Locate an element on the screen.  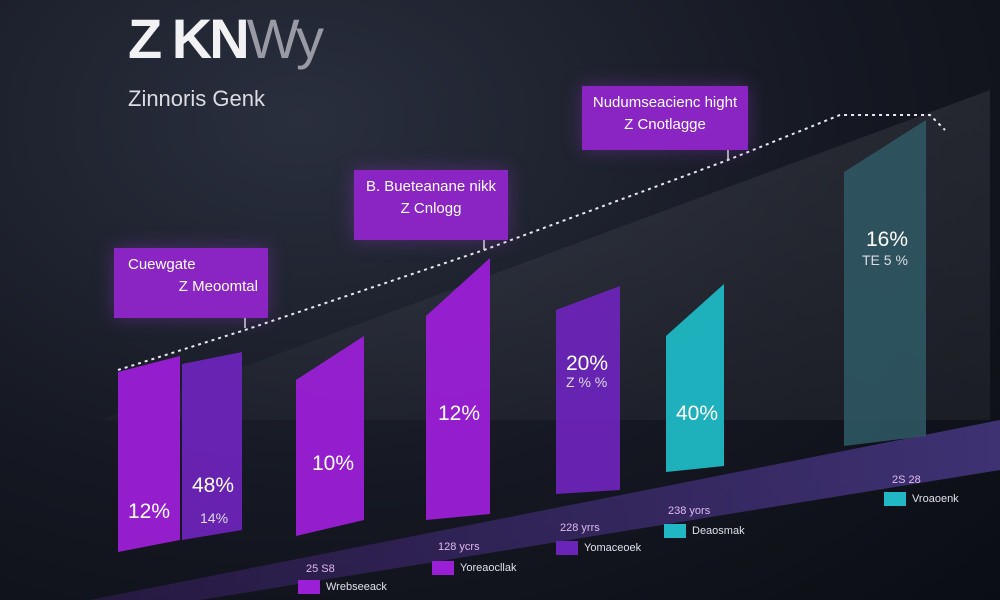
legend-item: Deaosmak is located at coordinates (704, 531).